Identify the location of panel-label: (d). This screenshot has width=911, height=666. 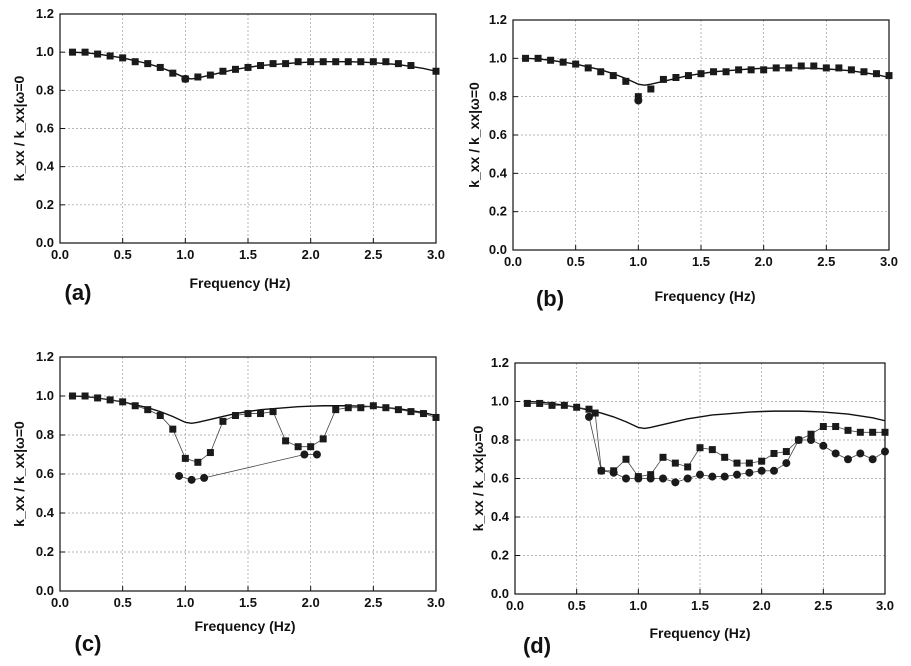
(537, 645).